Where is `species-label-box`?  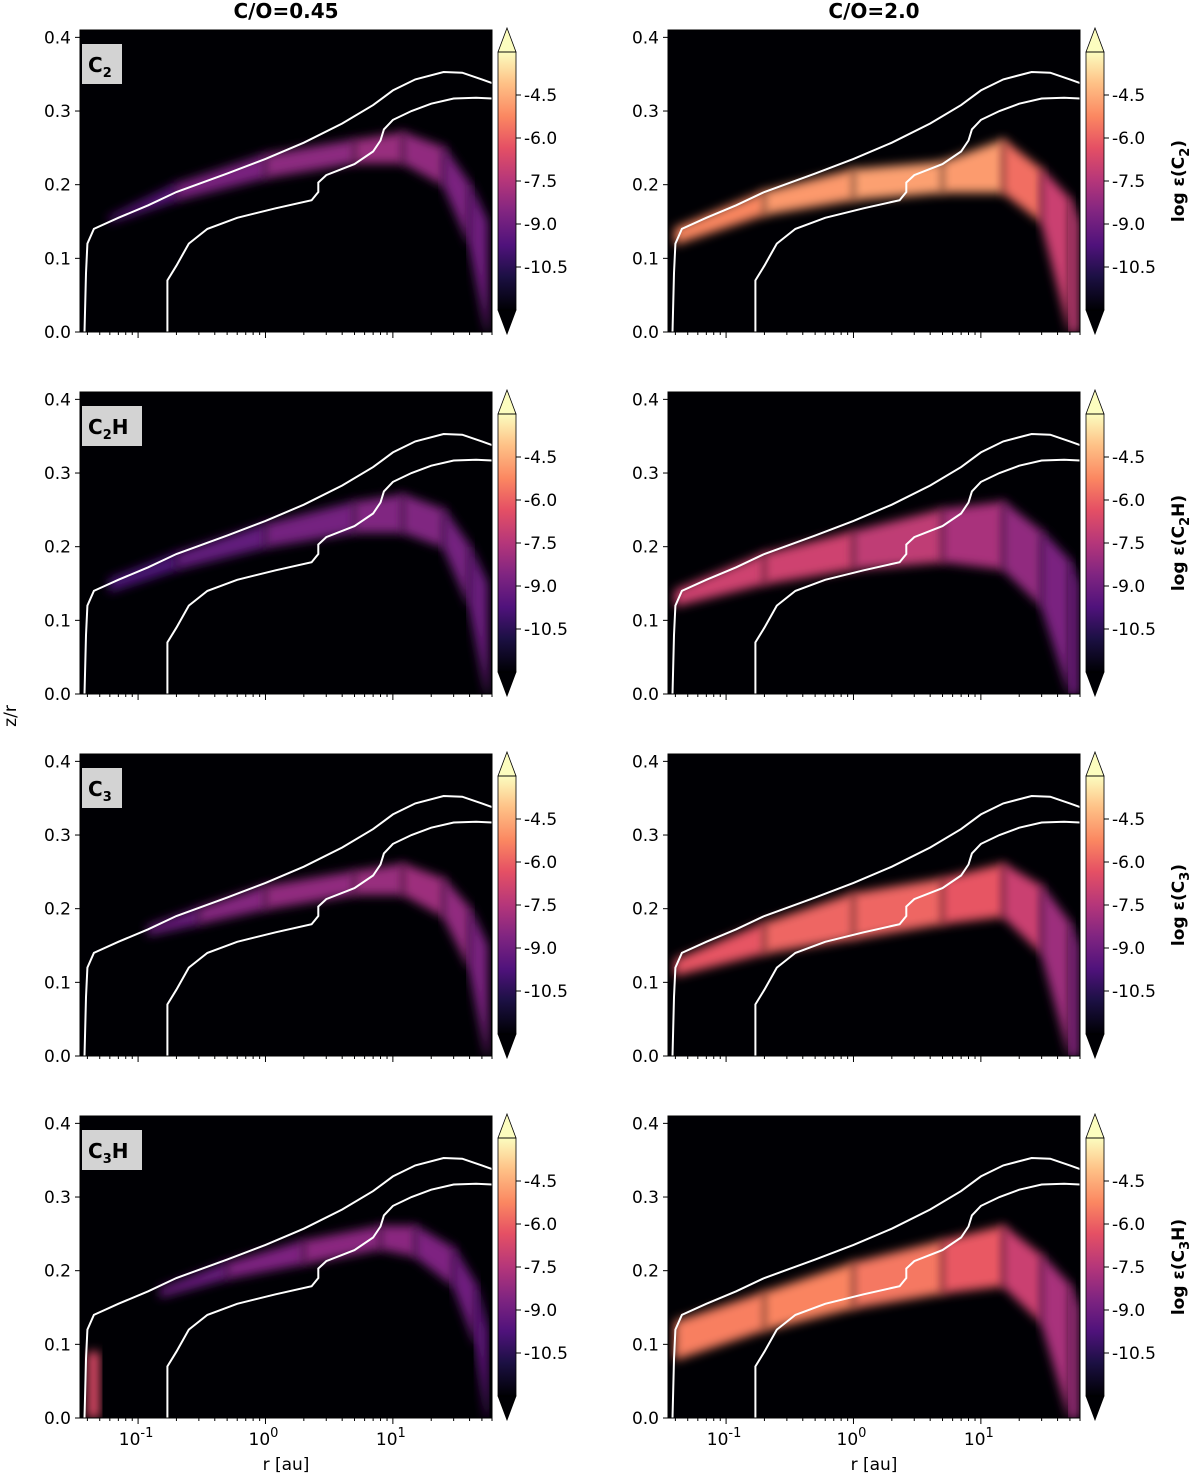
species-label-box is located at coordinates (112, 1150).